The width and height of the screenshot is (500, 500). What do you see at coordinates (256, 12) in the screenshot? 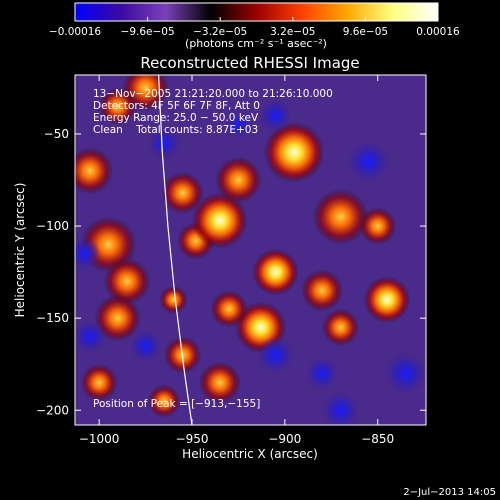
I see `colorbar` at bounding box center [256, 12].